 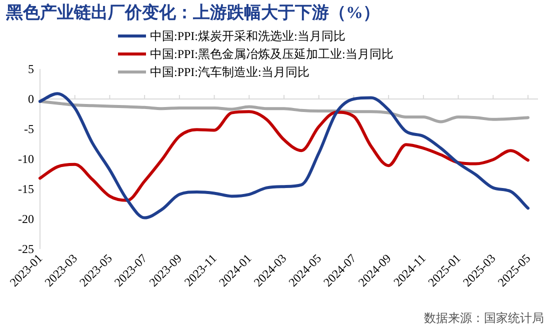 What do you see at coordinates (484, 318) in the screenshot?
I see `source-note: 数据来源：国家统计局` at bounding box center [484, 318].